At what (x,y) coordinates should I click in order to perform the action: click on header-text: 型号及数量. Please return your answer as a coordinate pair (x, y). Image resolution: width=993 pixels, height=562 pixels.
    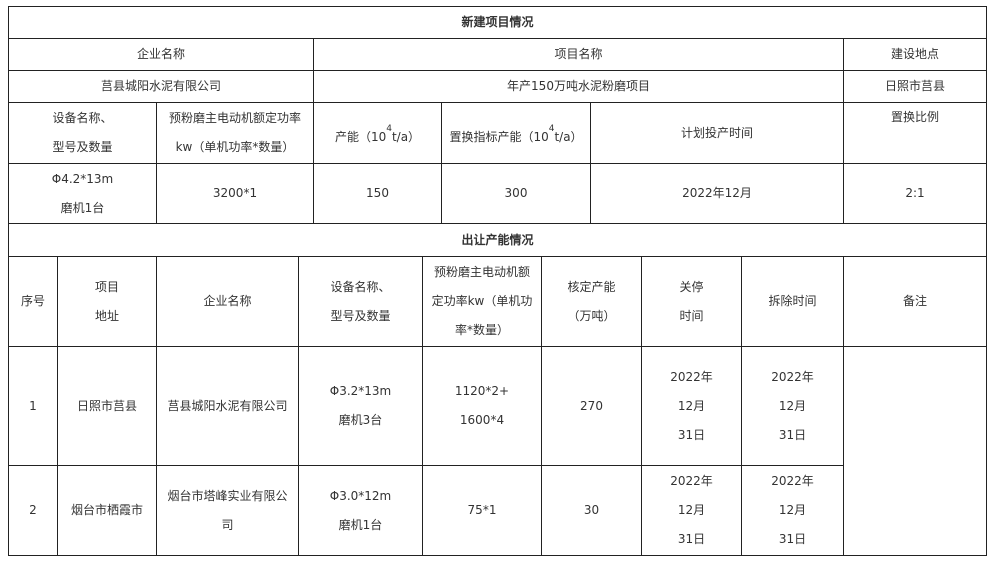
    Looking at the image, I should click on (82, 147).